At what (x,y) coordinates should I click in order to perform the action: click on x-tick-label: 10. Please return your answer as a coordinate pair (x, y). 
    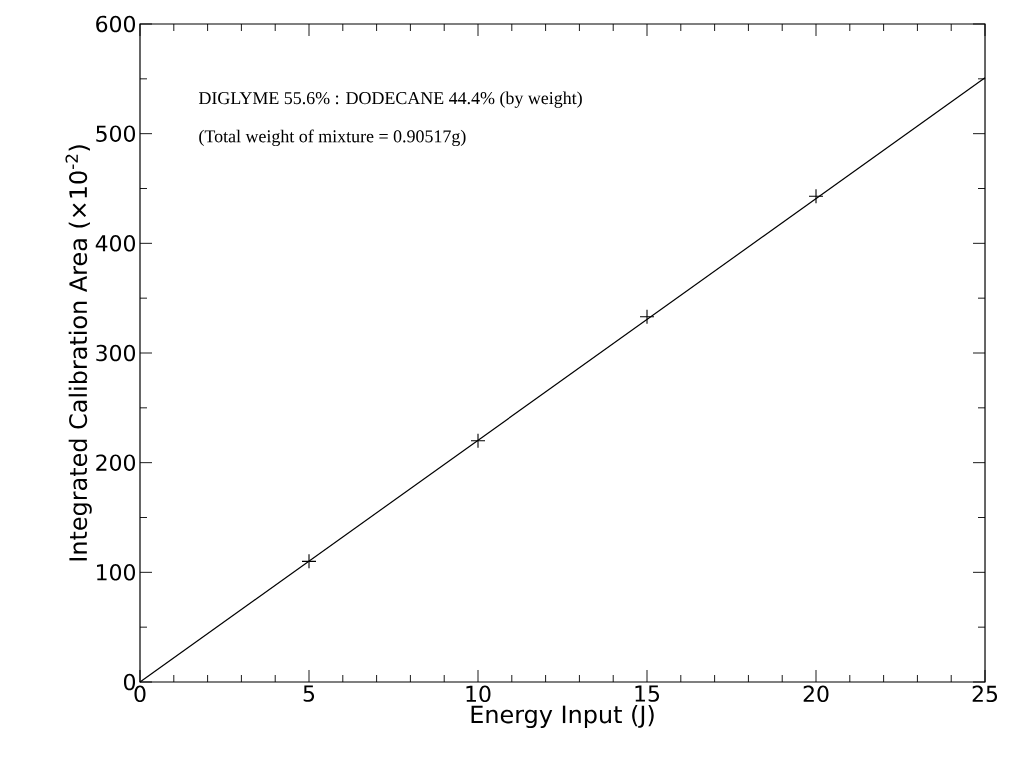
    Looking at the image, I should click on (478, 694).